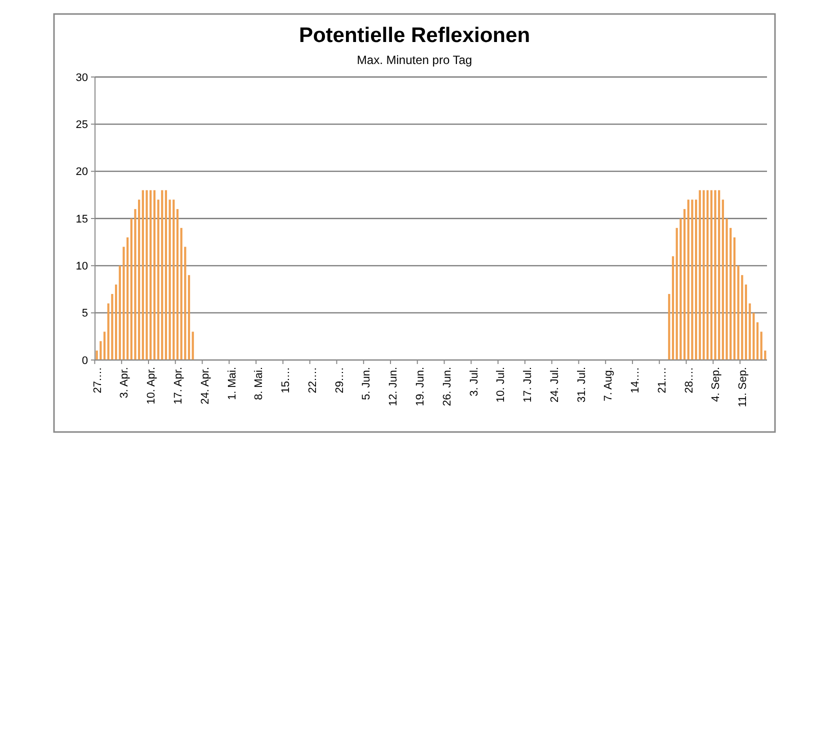  I want to click on x-tick-label: 7. Aug., so click(608, 384).